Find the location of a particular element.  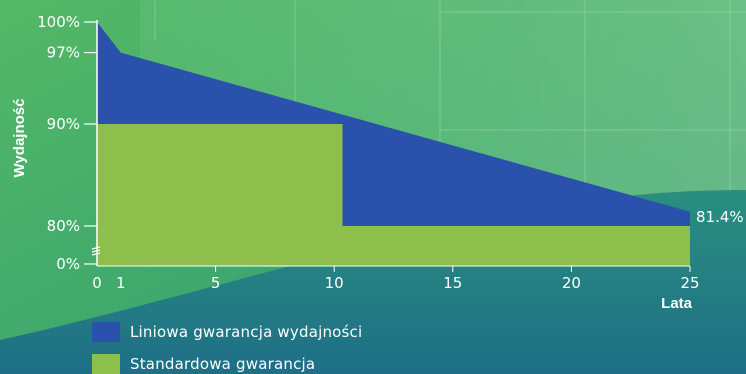

y-tick-label: 0% is located at coordinates (68, 264).